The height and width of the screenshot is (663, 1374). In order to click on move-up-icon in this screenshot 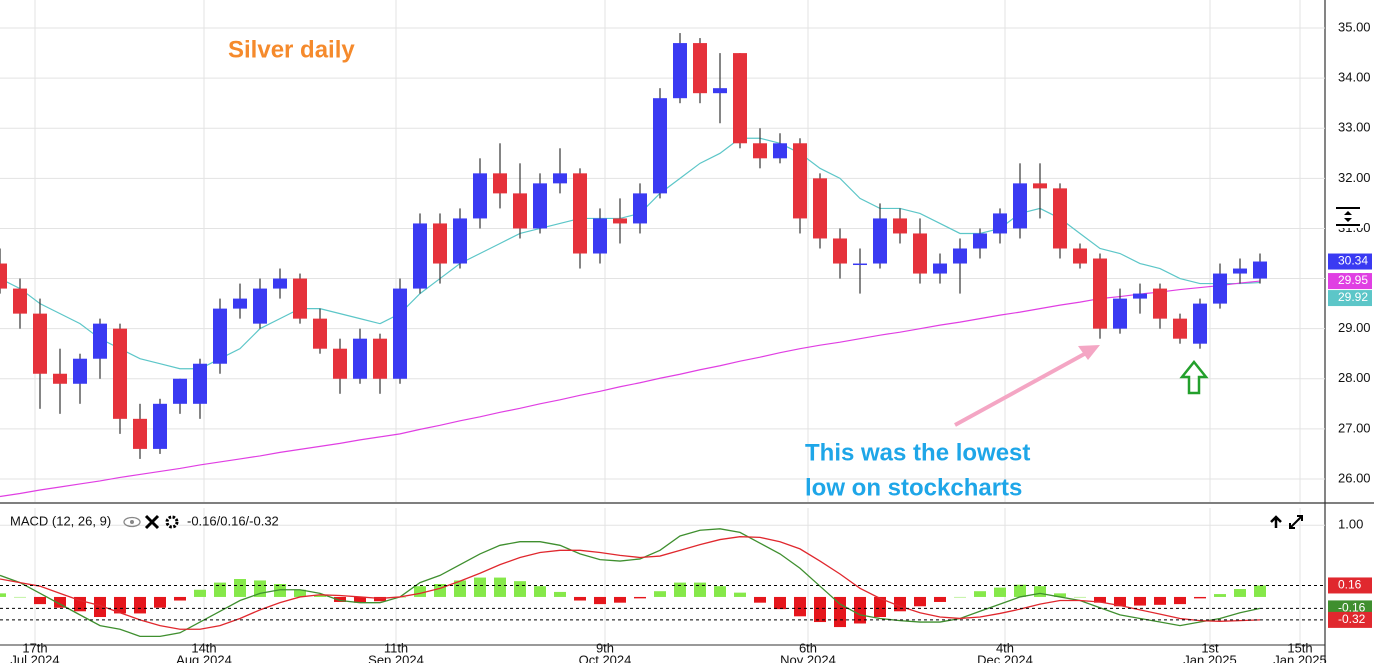, I will do `click(1276, 521)`.